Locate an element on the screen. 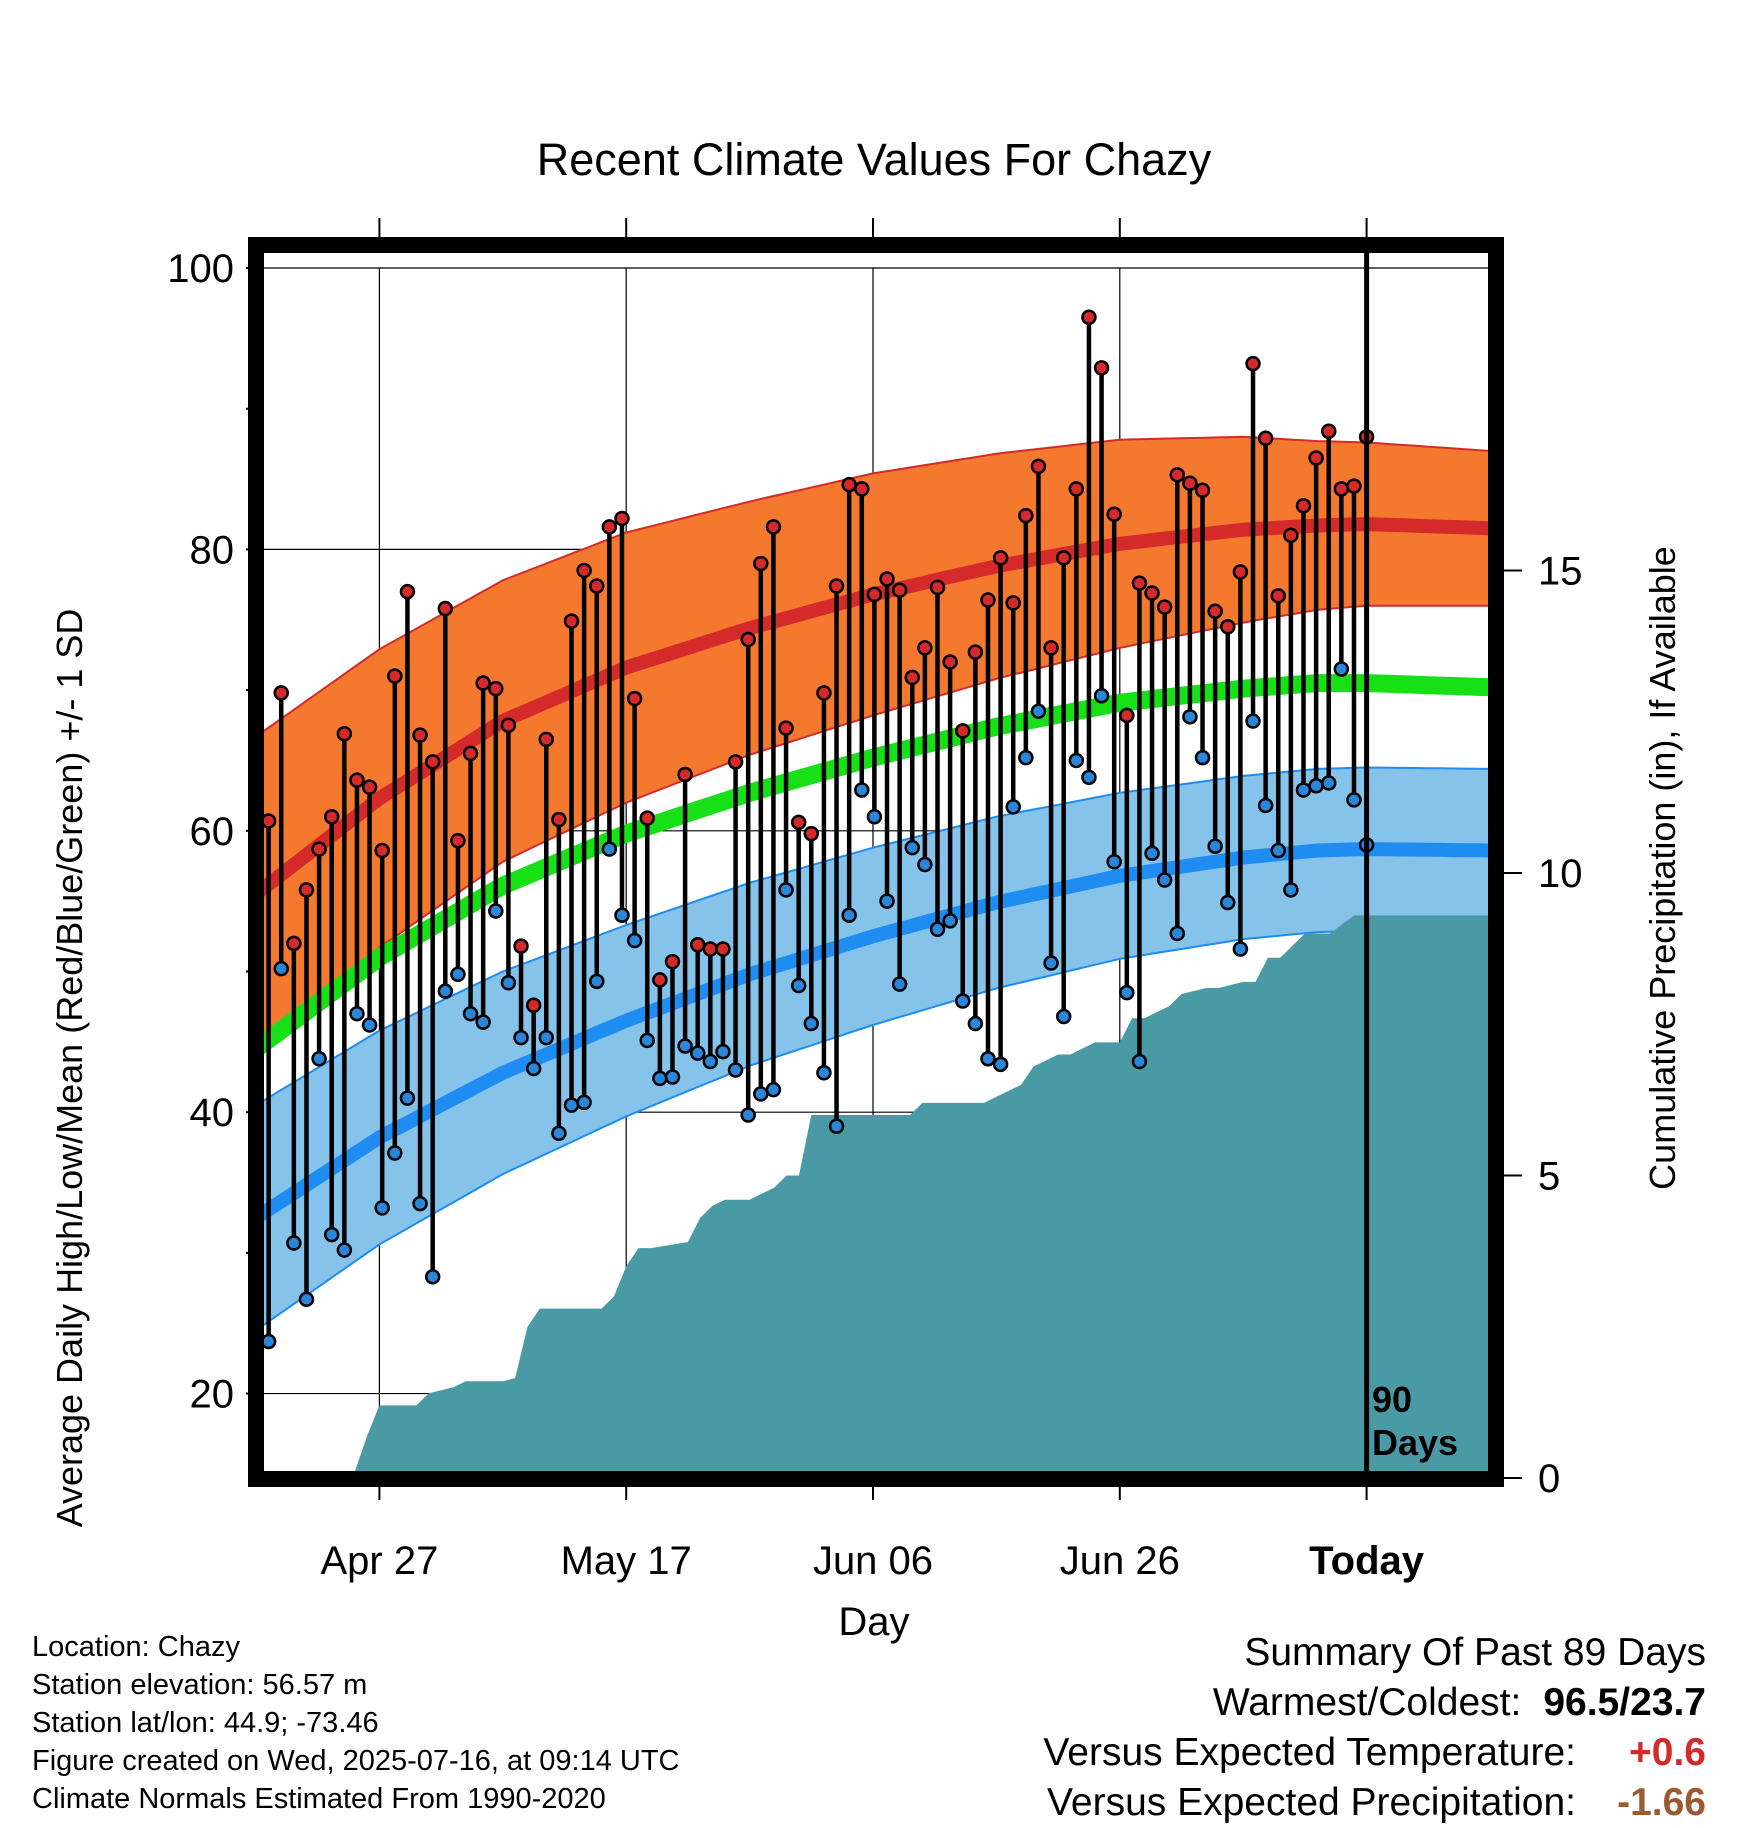  x-tick-label: Today is located at coordinates (1367, 1561).